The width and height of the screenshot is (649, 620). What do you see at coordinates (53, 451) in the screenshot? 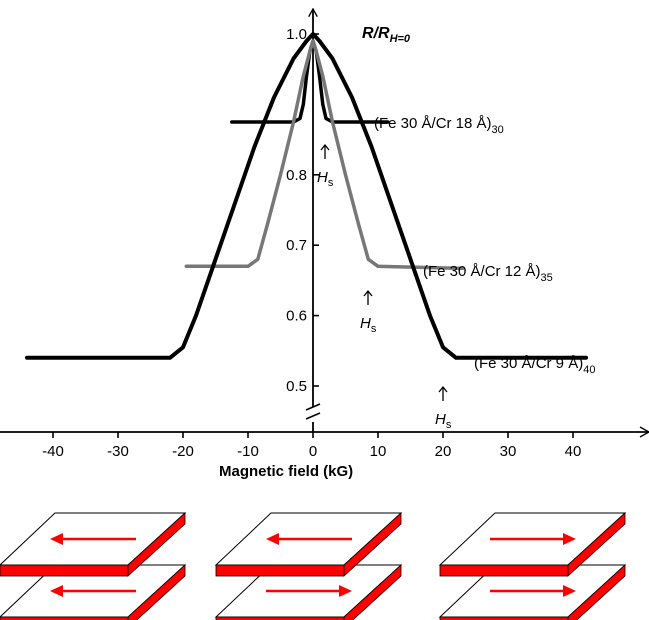
I see `x-tick-label: -40` at bounding box center [53, 451].